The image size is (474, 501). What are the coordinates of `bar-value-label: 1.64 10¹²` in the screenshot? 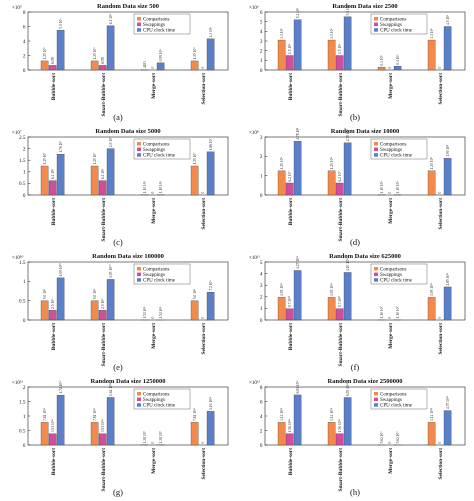 It's located at (111, 389).